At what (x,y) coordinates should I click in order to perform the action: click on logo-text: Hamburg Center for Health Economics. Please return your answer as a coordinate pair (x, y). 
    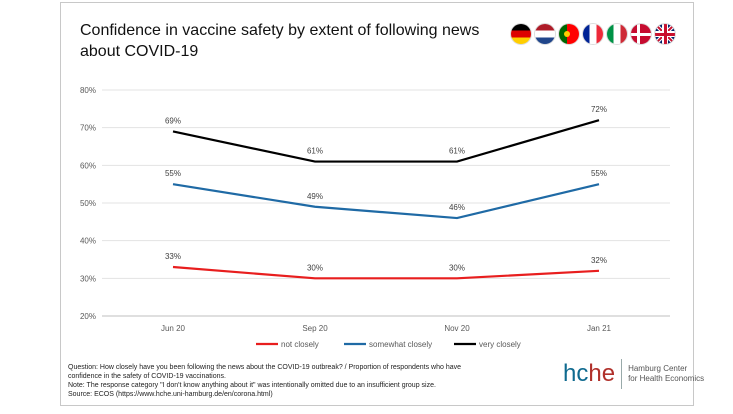
    Looking at the image, I should click on (666, 373).